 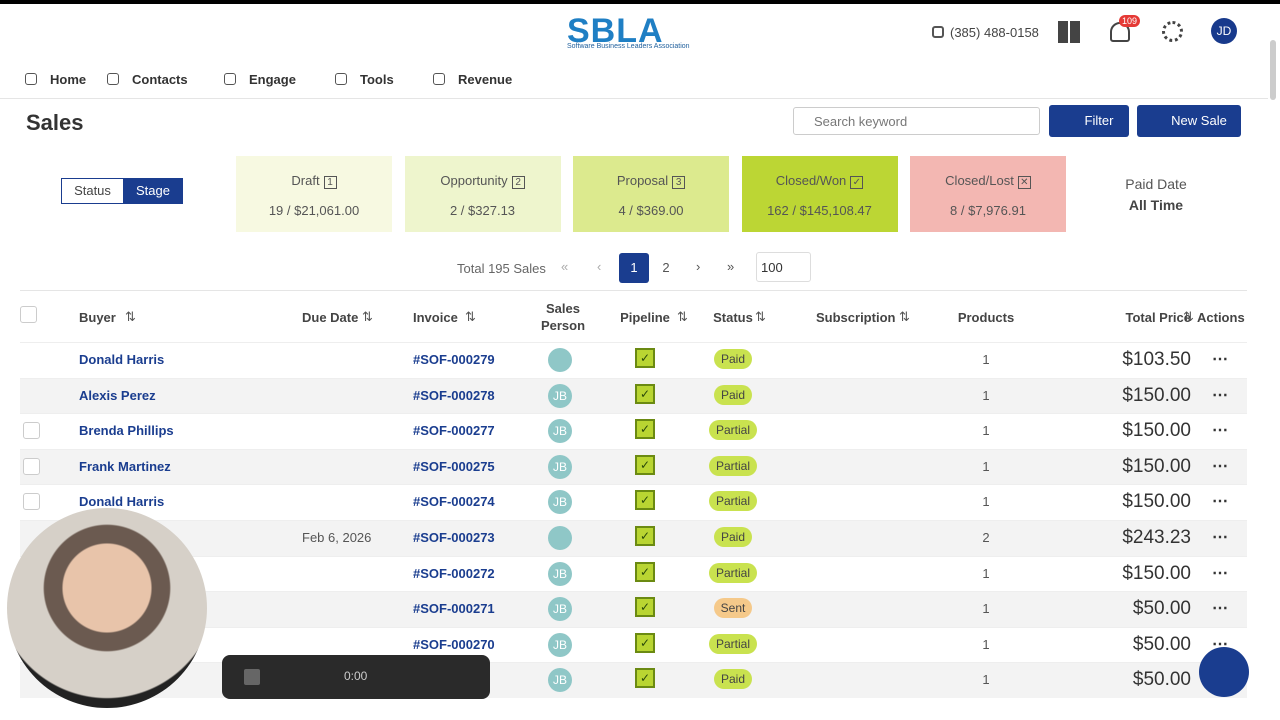 What do you see at coordinates (733, 572) in the screenshot?
I see `status-pill: Partial` at bounding box center [733, 572].